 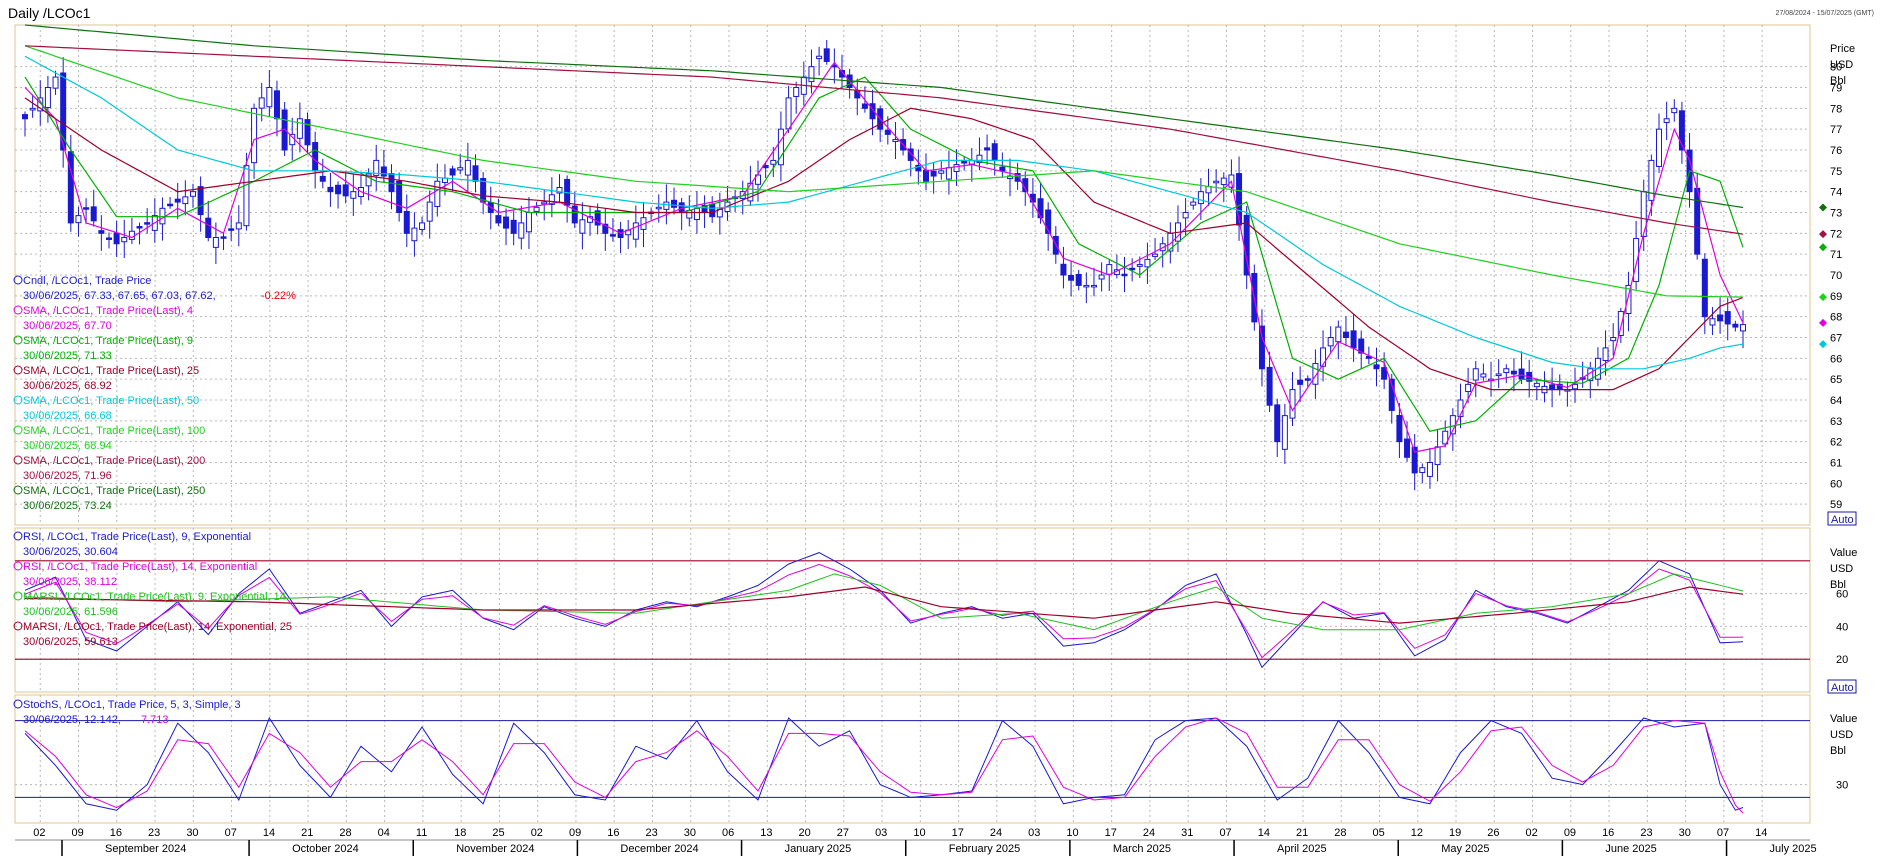 I want to click on day-tick-label: 10, so click(x=1072, y=833).